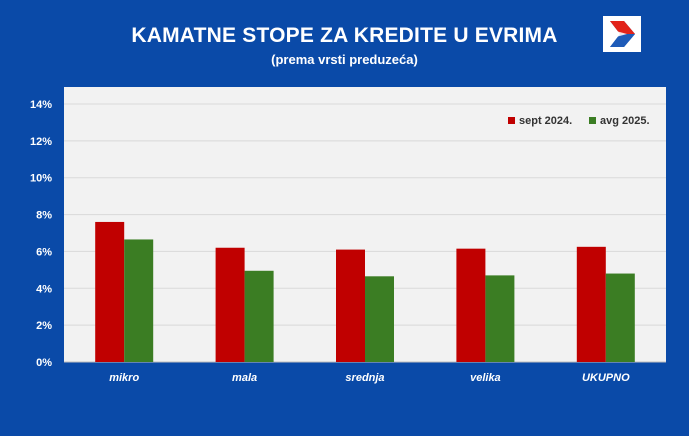 This screenshot has height=436, width=689. I want to click on x-category-label: srednja, so click(364, 378).